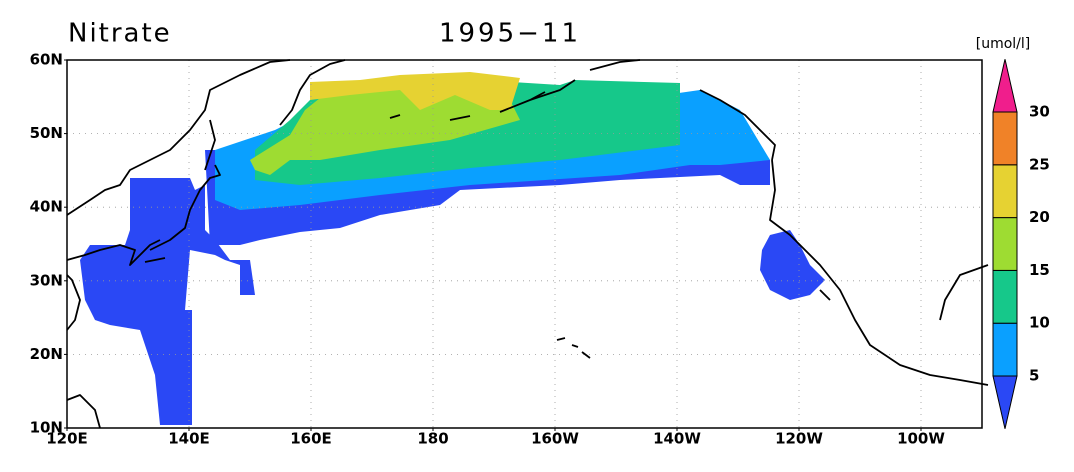  I want to click on lat-tick-label: 50N, so click(46, 133).